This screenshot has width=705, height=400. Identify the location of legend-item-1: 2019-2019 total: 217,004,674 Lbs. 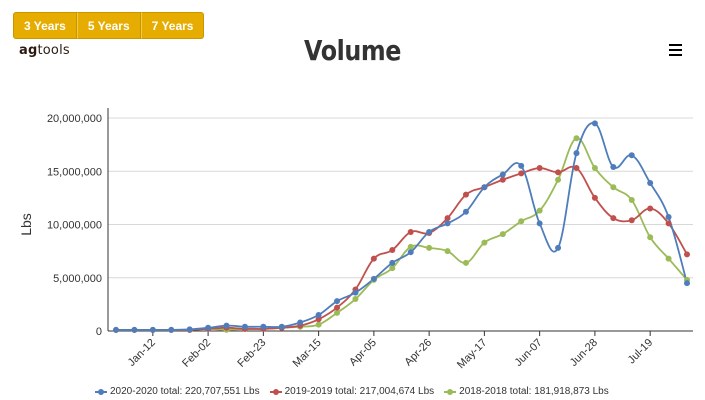
(352, 391).